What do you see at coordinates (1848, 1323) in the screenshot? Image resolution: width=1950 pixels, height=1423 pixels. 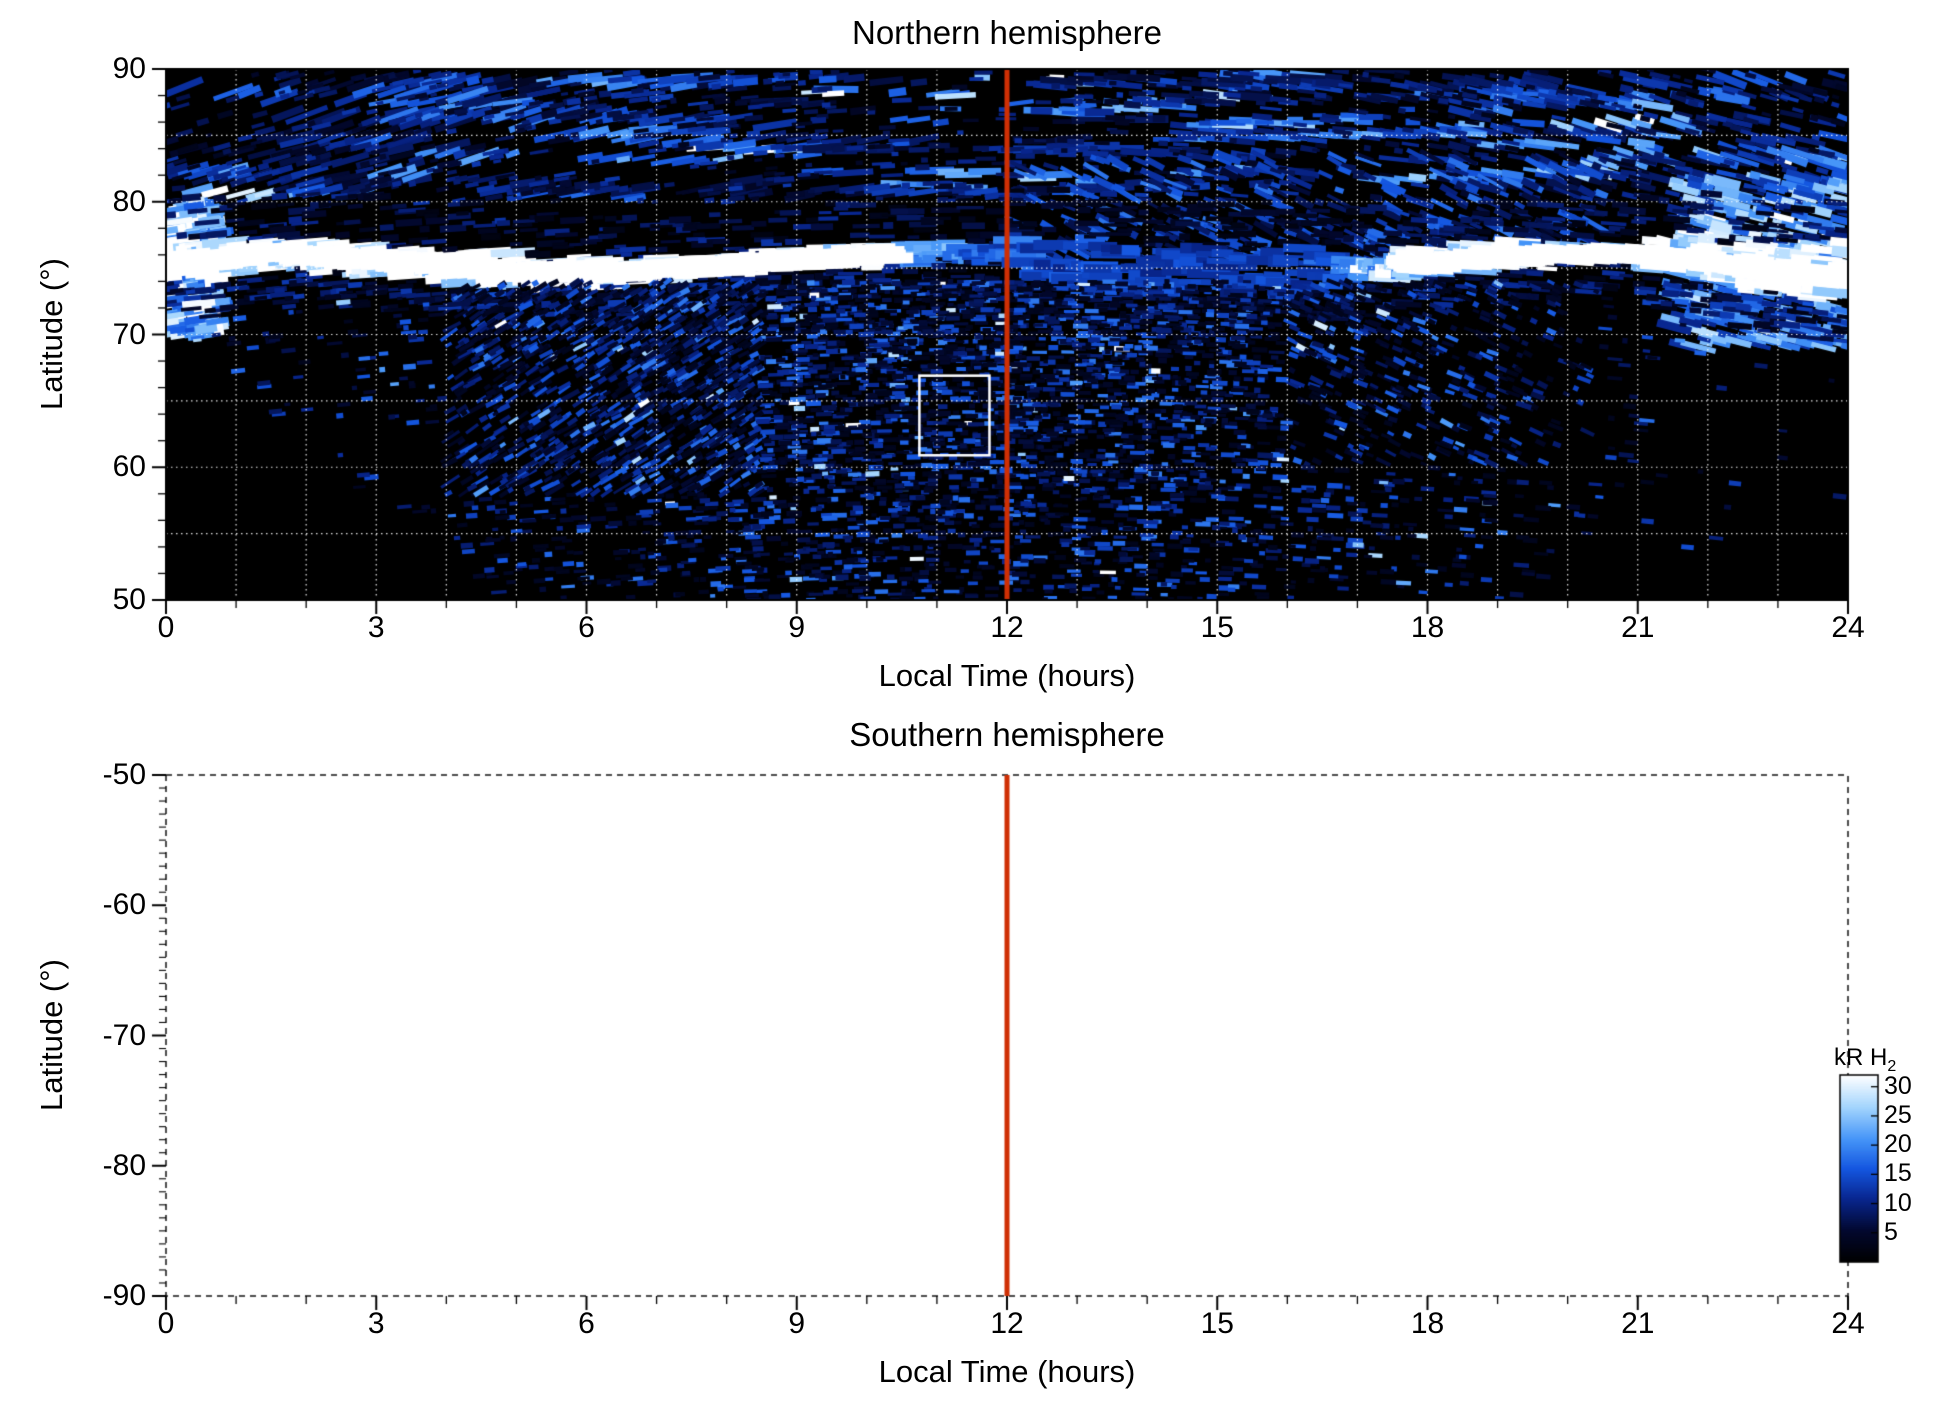 I see `south-xtick-label: 24` at bounding box center [1848, 1323].